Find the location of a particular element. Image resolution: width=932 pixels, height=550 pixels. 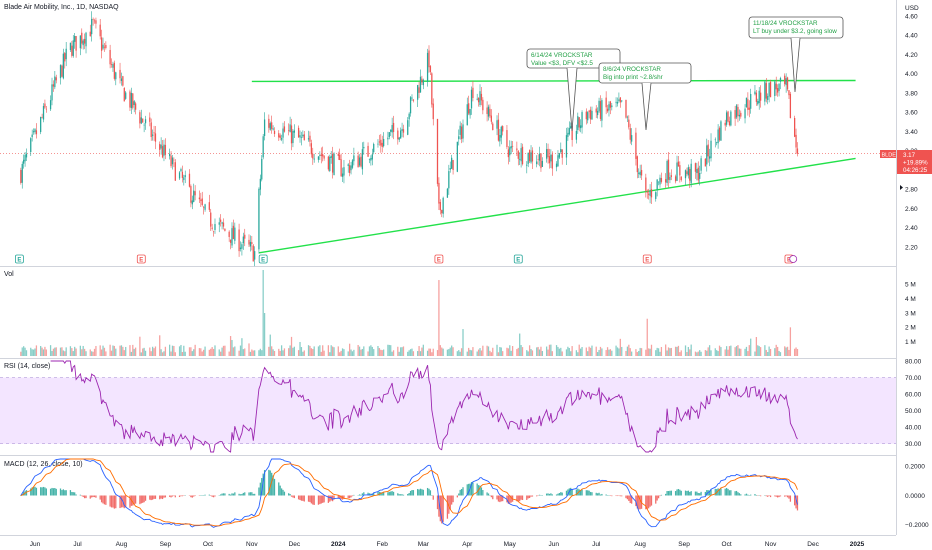

note-callout-1: 6/14/24 VROCKSTAR Value <$3, DFV <$2.5 is located at coordinates (573, 90).